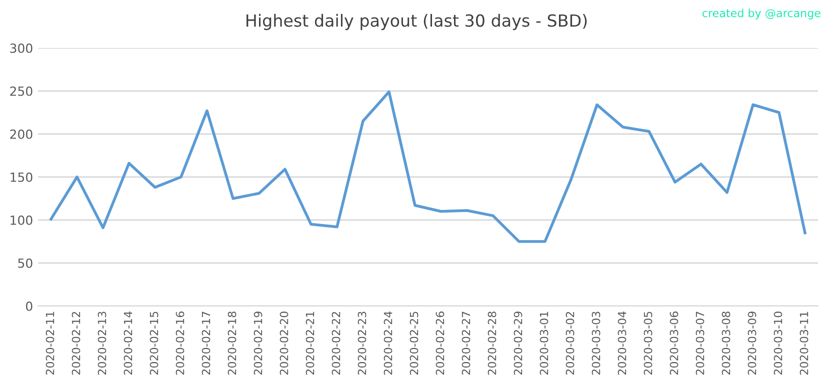 The image size is (833, 379). I want to click on x-tick-label: 2020-02-20, so click(284, 343).